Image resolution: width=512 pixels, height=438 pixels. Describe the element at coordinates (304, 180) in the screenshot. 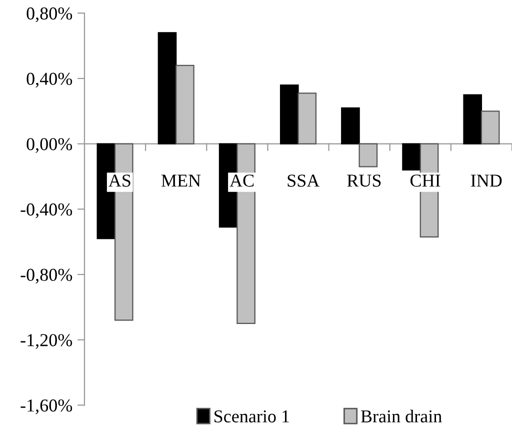

I see `x-tick-label: SSA` at that location.